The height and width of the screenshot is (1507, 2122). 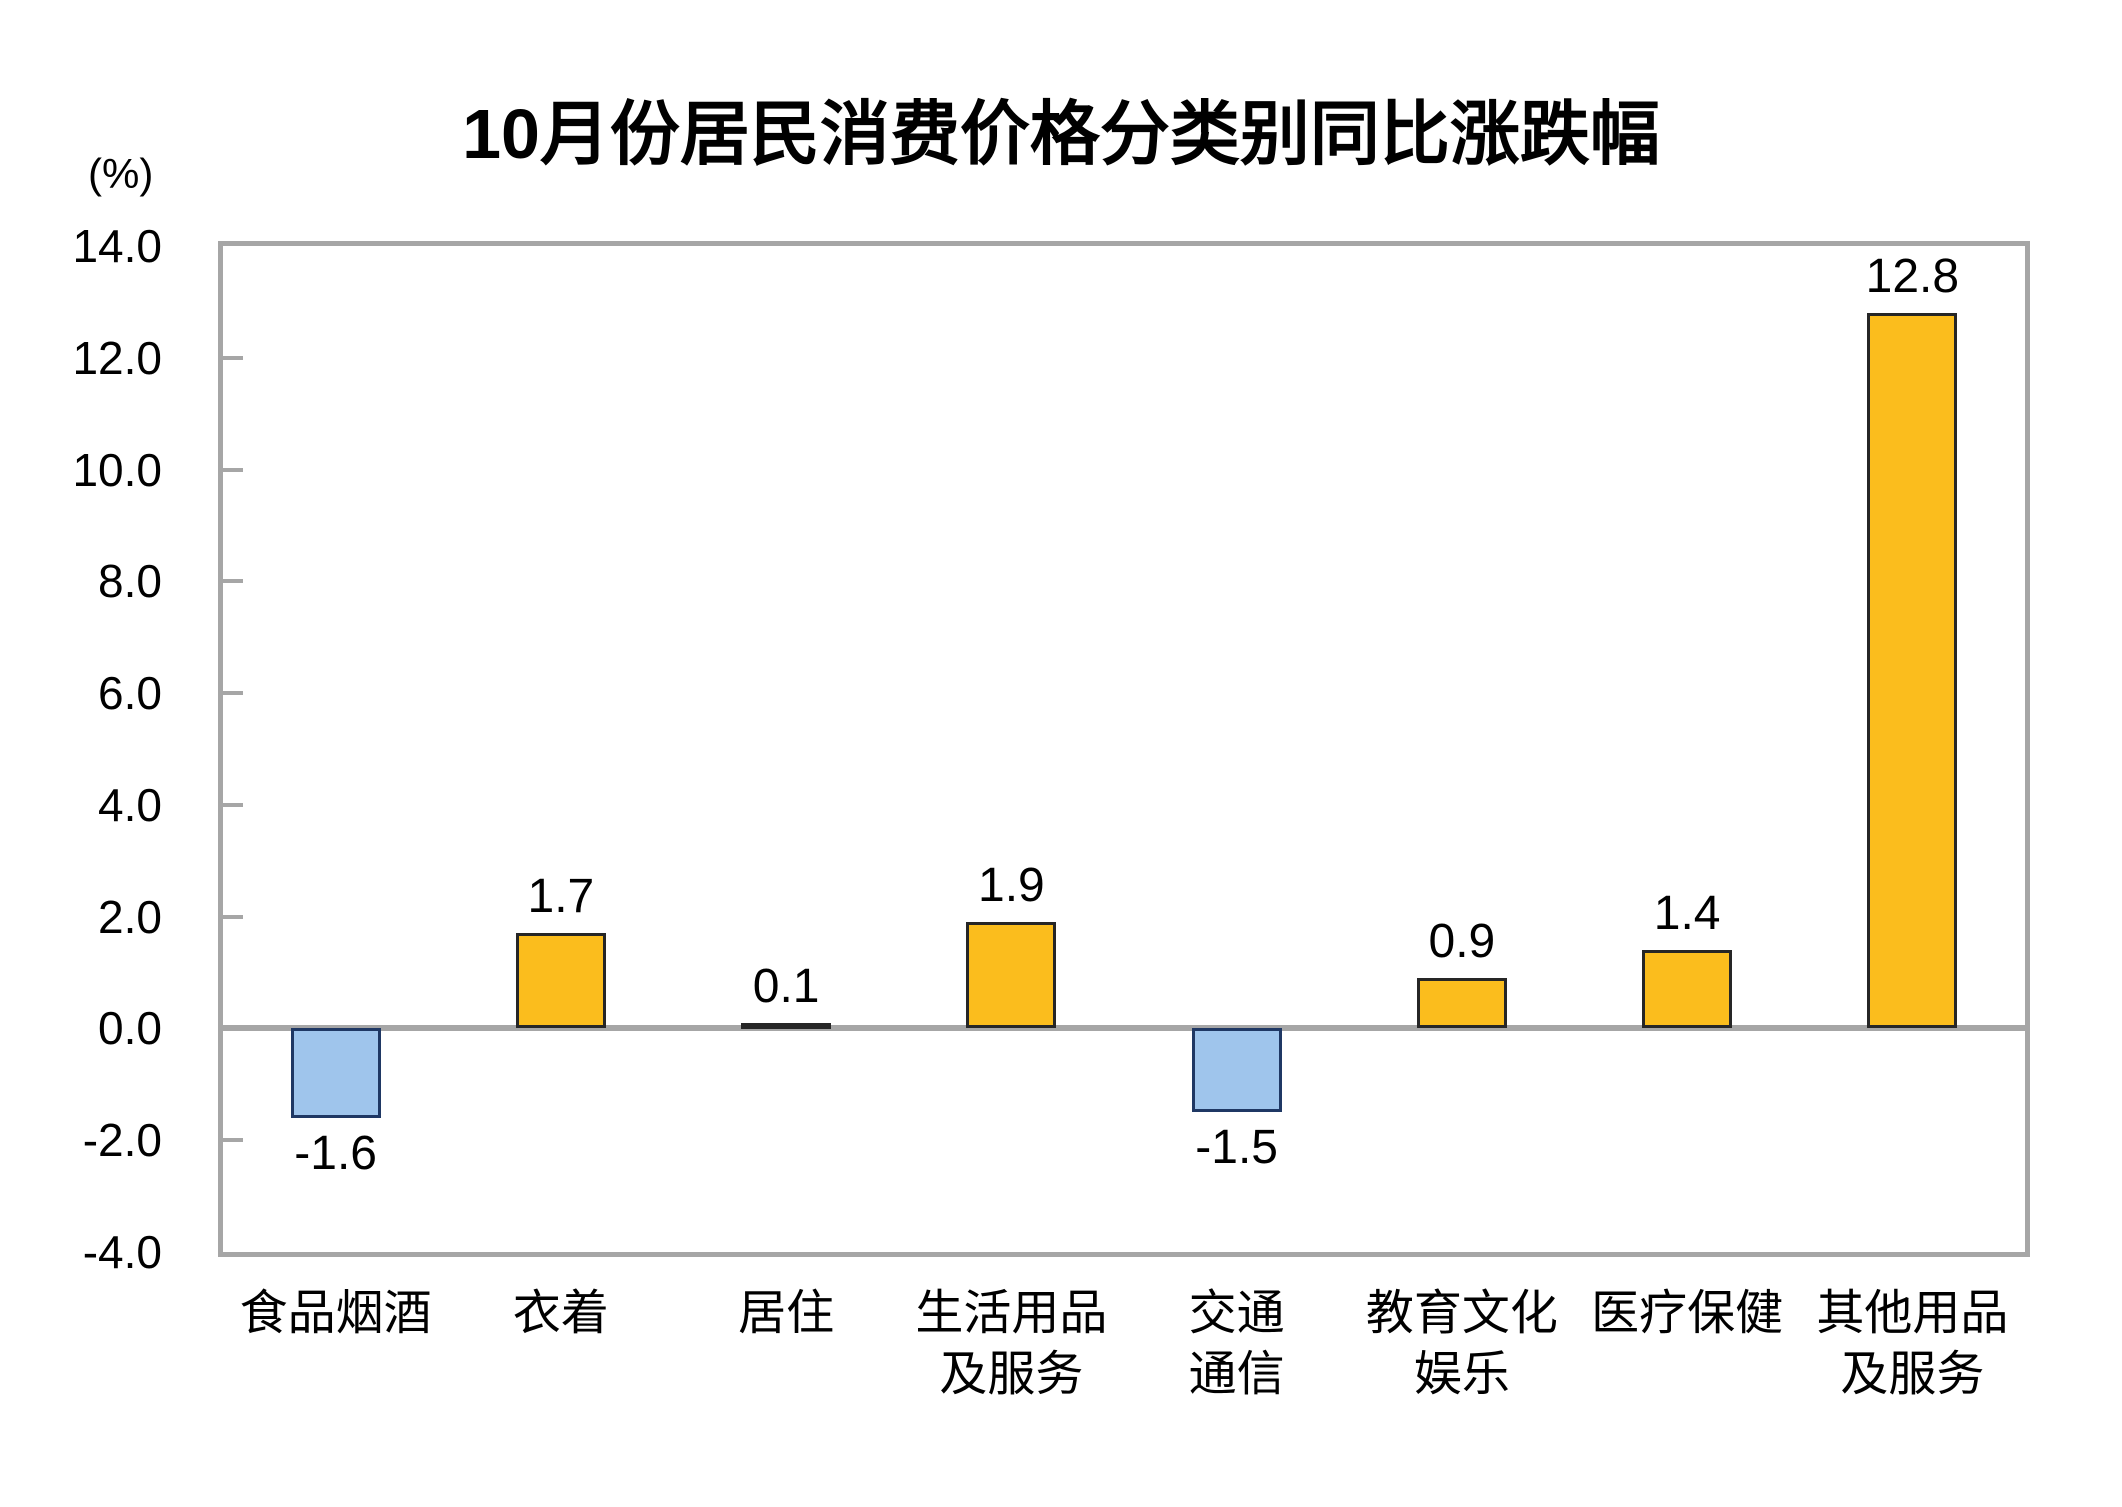 I want to click on bar-value-label-healthcare: 1.4, so click(x=1687, y=914).